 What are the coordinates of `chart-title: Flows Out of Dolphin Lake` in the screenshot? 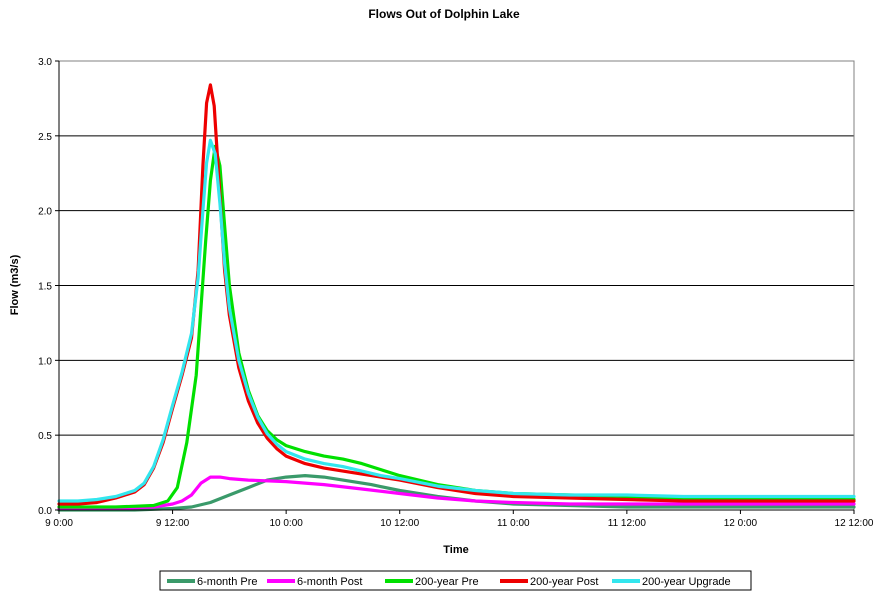 It's located at (444, 14).